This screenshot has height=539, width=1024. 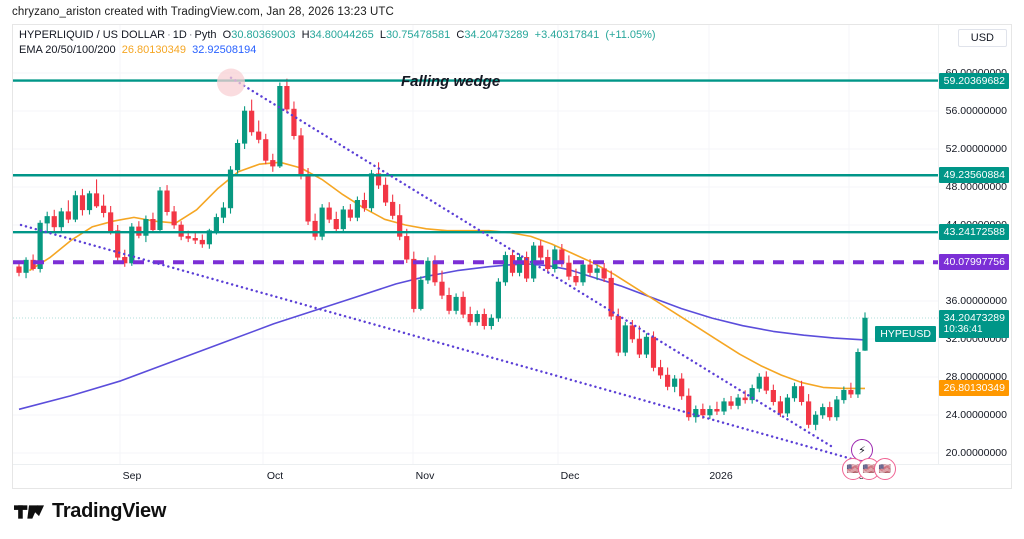 I want to click on time-tick: 2026, so click(x=721, y=476).